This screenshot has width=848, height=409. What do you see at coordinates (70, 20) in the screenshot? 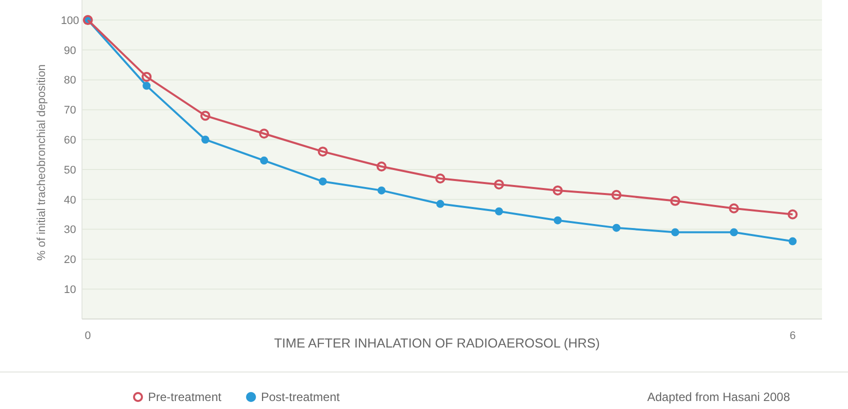
I see `y-tick-label: 100` at bounding box center [70, 20].